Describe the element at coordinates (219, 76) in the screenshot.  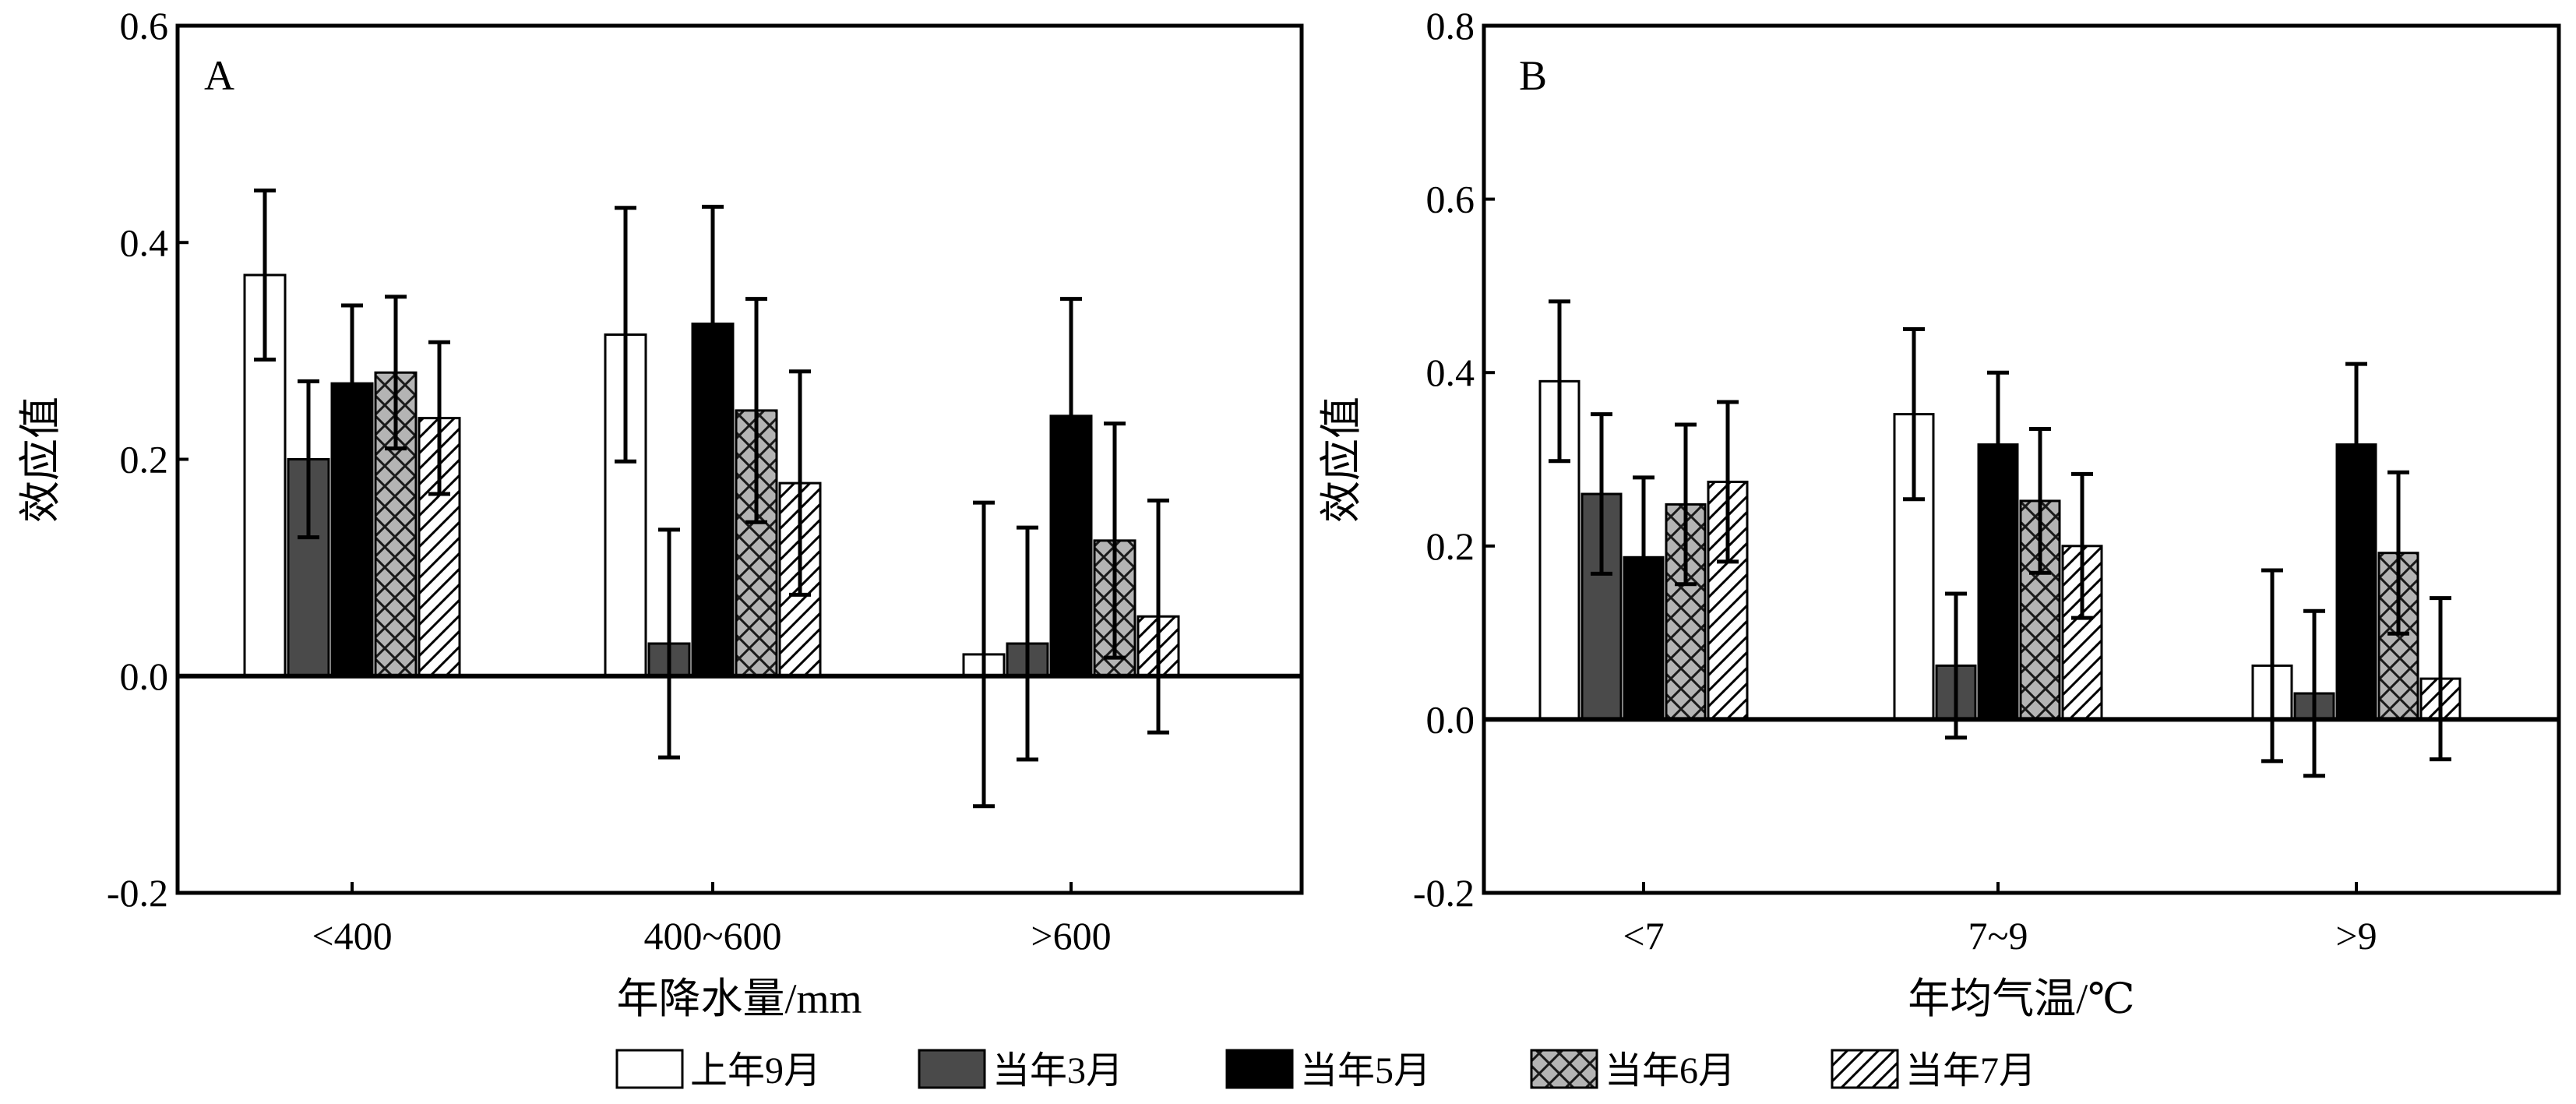
I see `panel-label: A` at that location.